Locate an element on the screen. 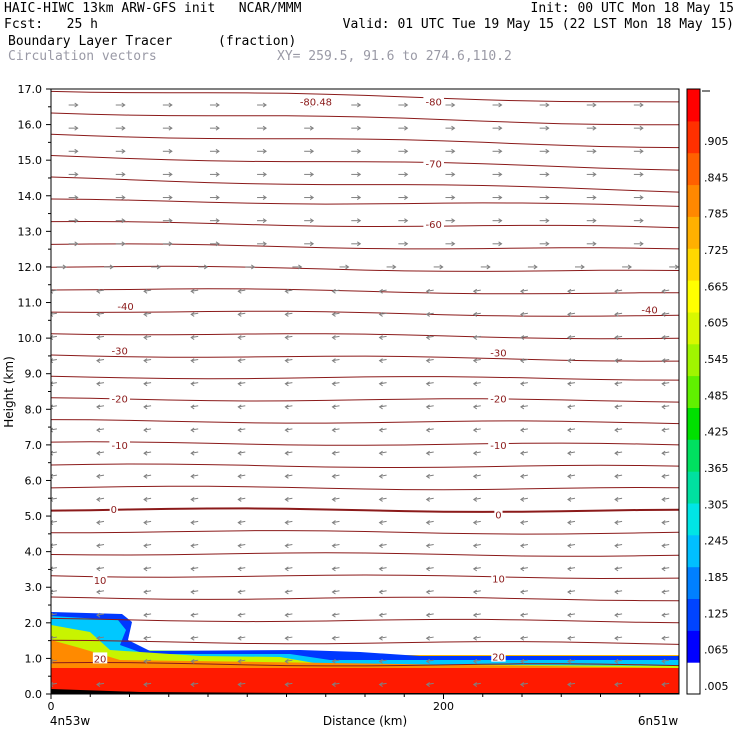  field-name: Boundary Layer Tracer is located at coordinates (90, 41).